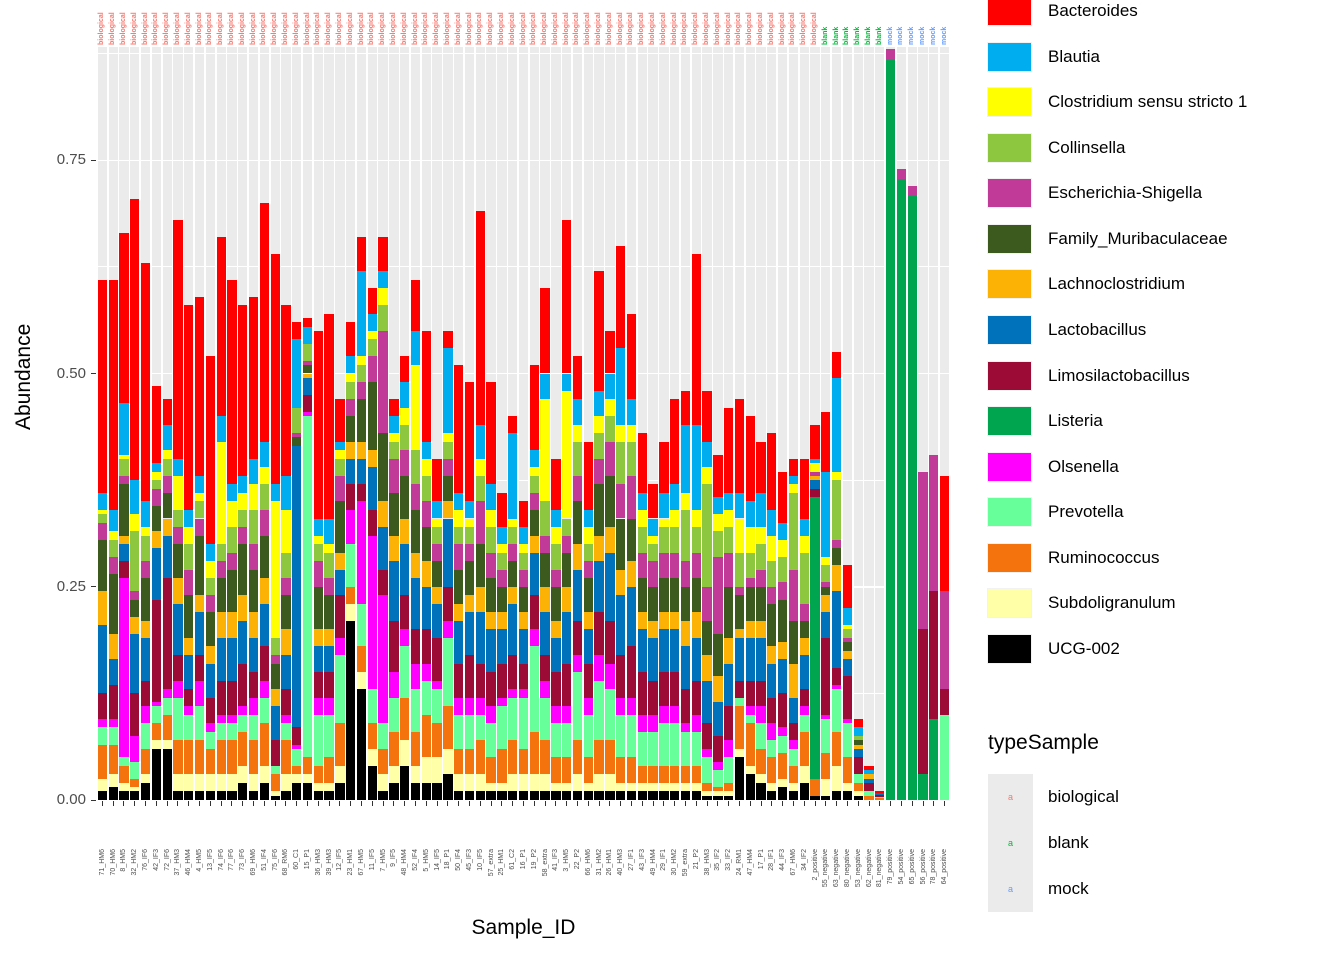 The width and height of the screenshot is (1344, 960). What do you see at coordinates (556, 770) in the screenshot?
I see `bar-41_IF3-segment-Ruminococcus` at bounding box center [556, 770].